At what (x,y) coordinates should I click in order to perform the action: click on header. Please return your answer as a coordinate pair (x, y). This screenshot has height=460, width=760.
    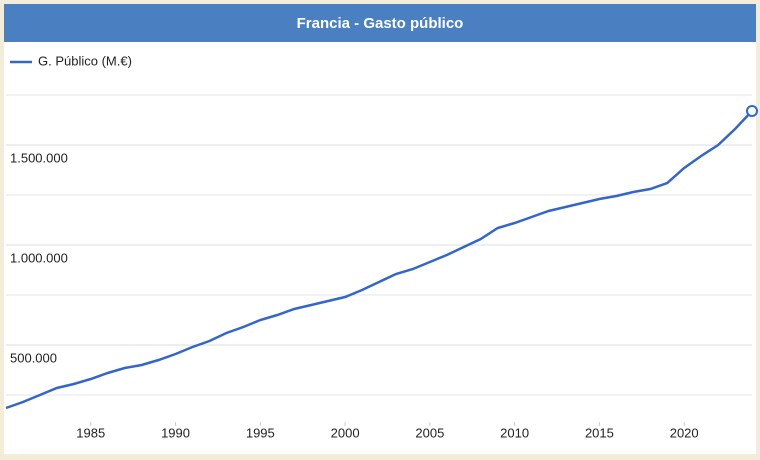
    Looking at the image, I should click on (380, 23).